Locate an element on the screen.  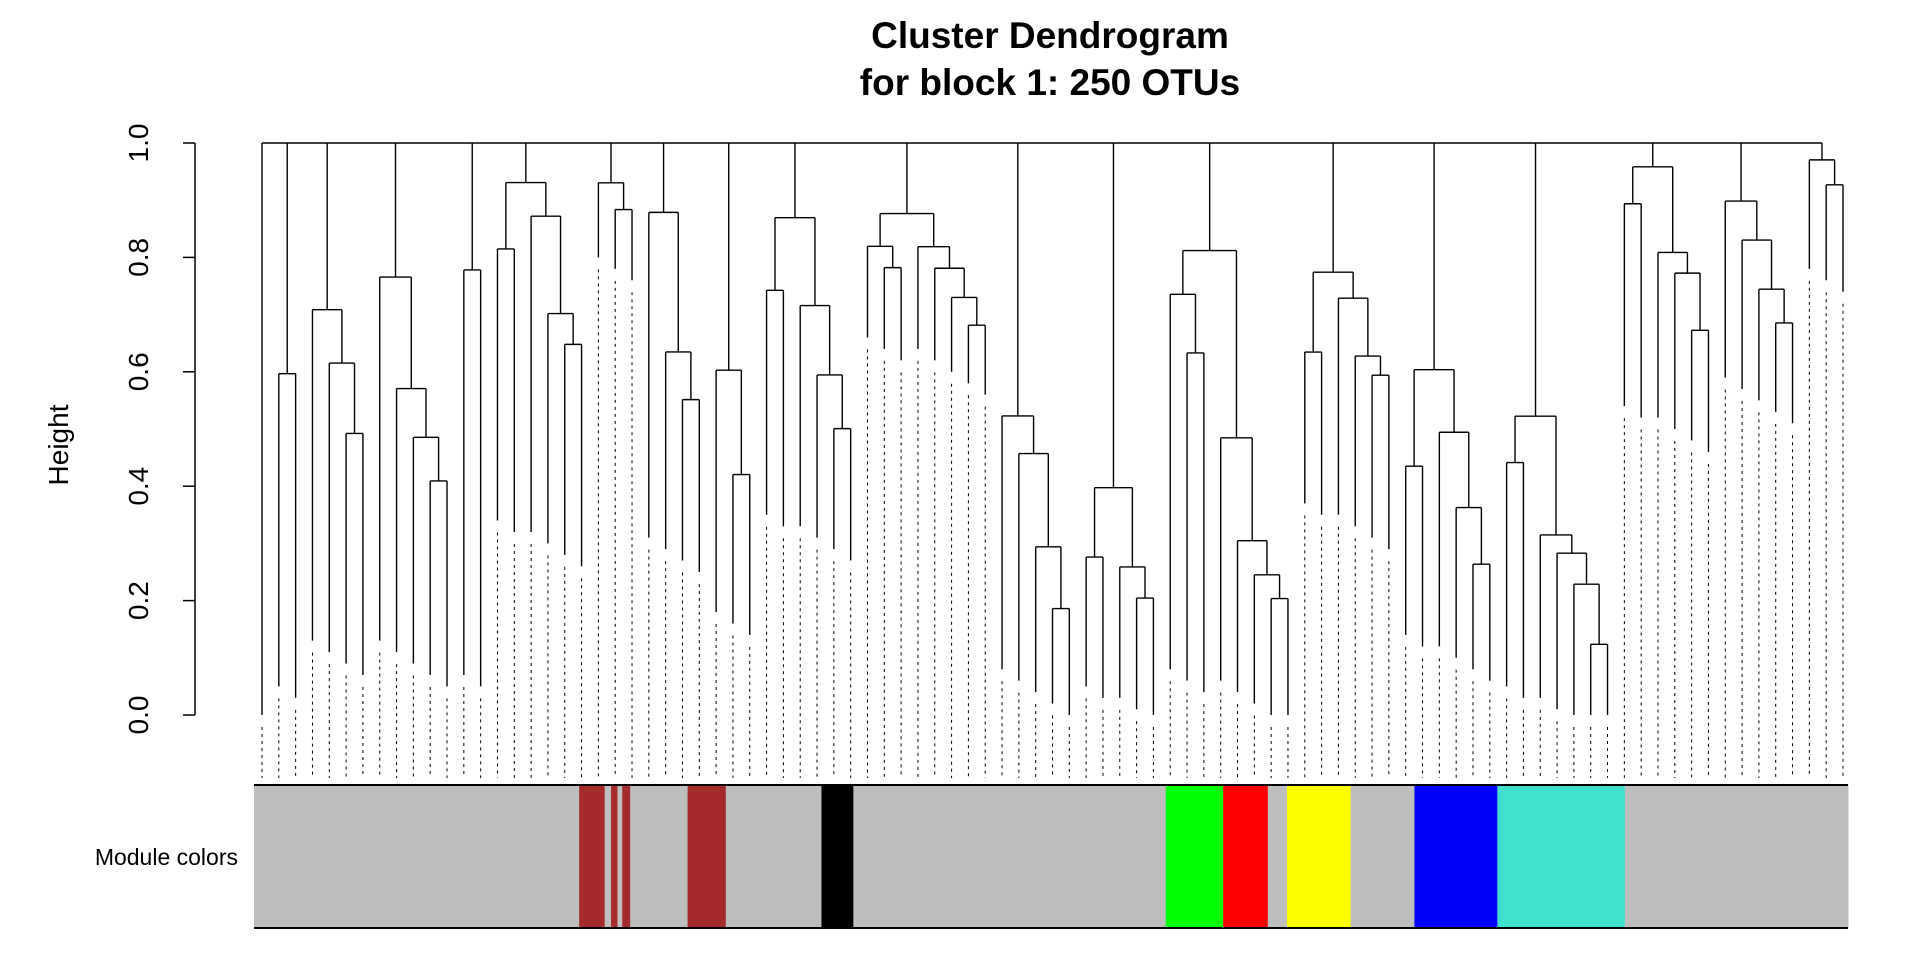
y-tick-label: 0.8 is located at coordinates (138, 257).